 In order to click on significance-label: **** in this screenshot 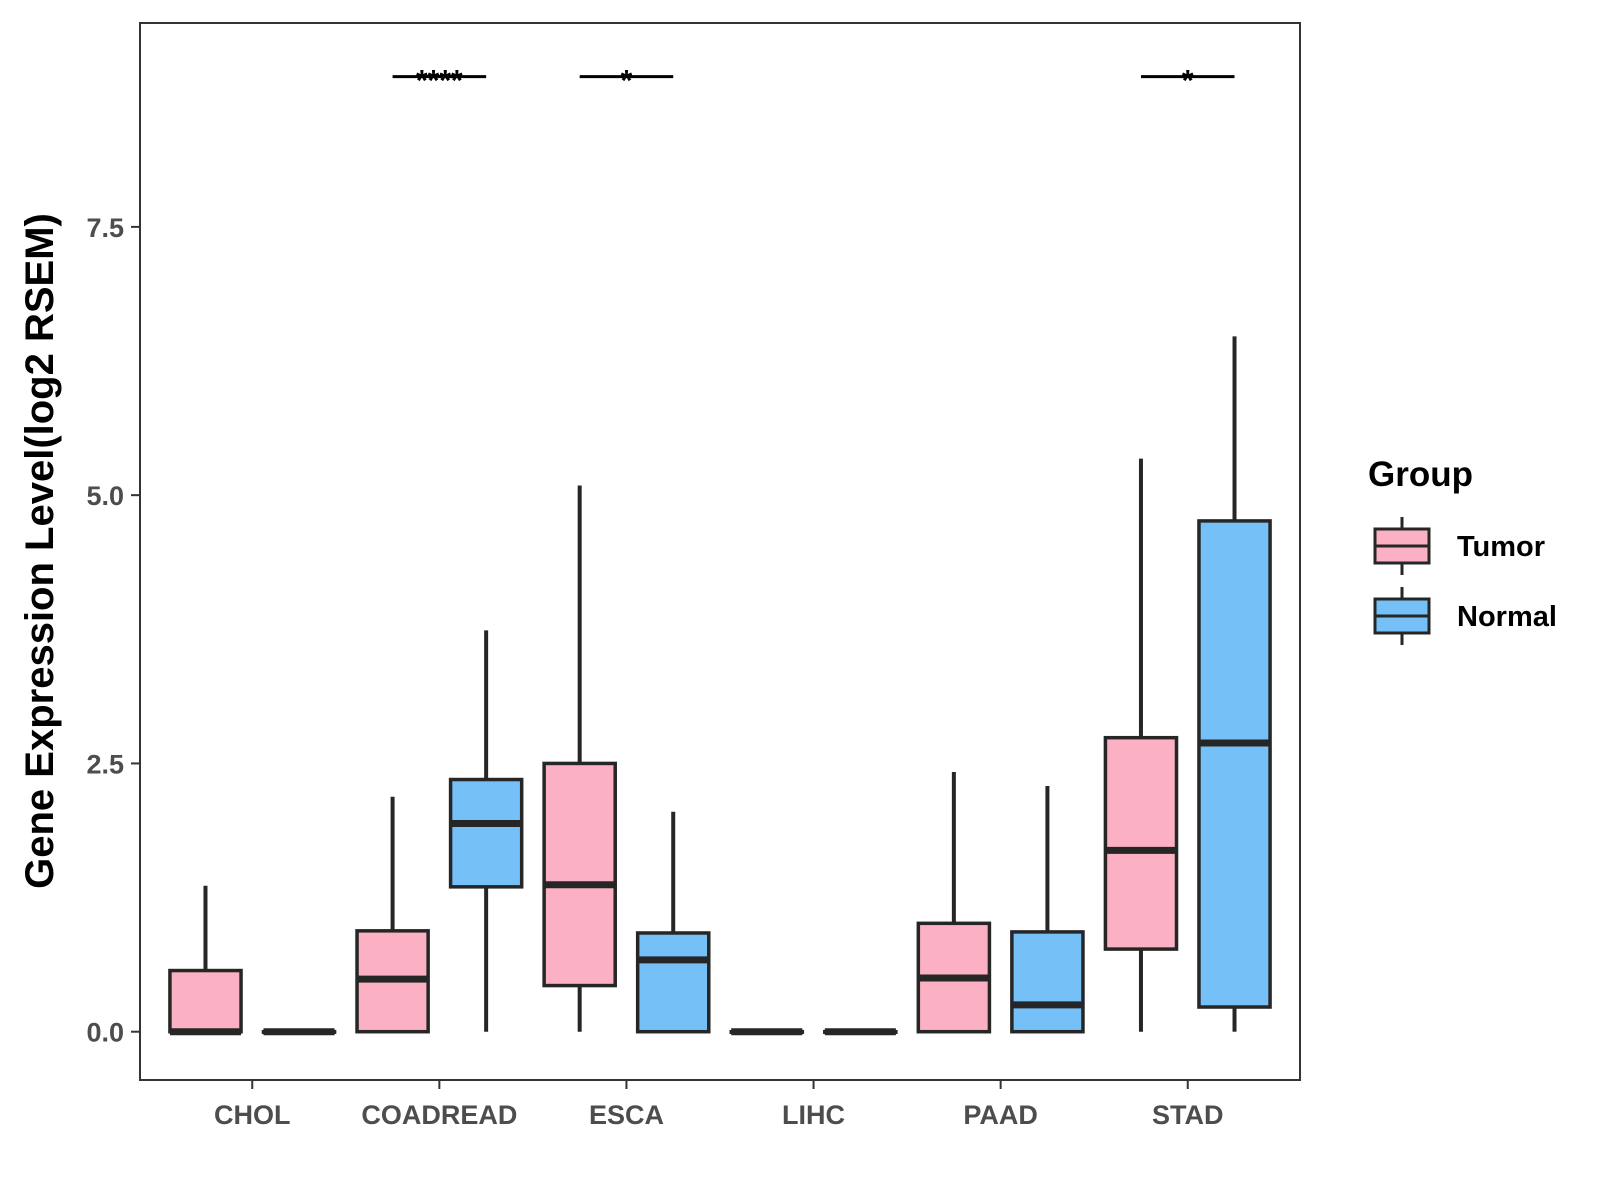, I will do `click(439, 81)`.